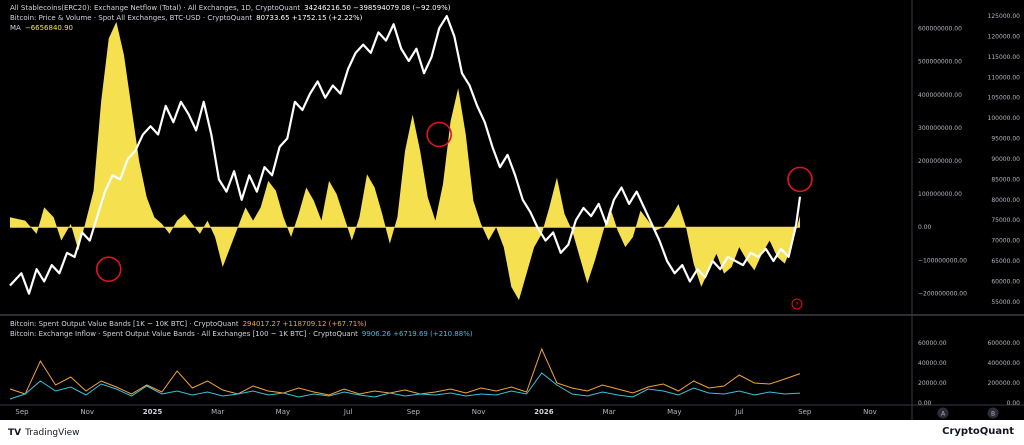 The image size is (1024, 445). What do you see at coordinates (940, 62) in the screenshot?
I see `netflow-tick: 500000000.00` at bounding box center [940, 62].